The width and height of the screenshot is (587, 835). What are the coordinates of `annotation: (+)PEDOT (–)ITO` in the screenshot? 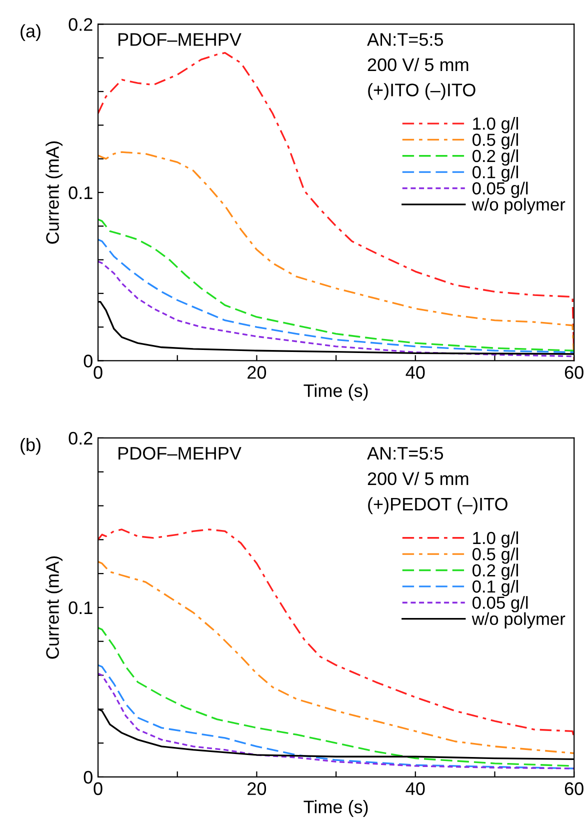 It's located at (438, 505).